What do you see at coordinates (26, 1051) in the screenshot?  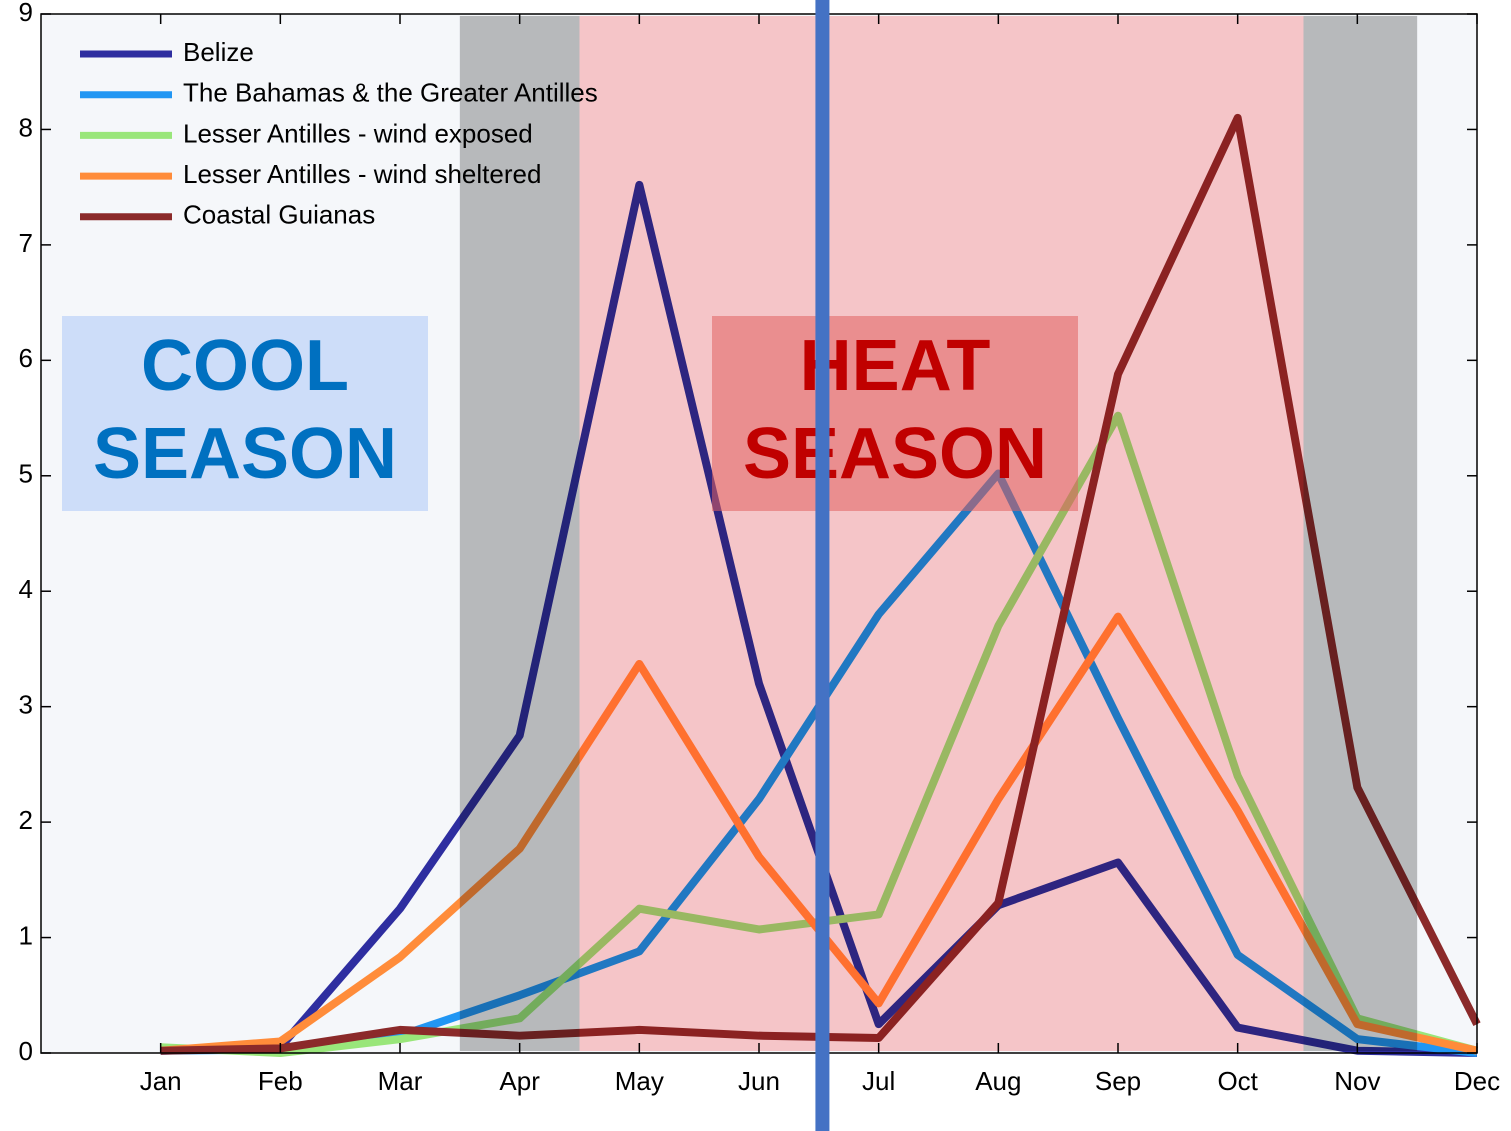 I see `y-tick-label: 0` at bounding box center [26, 1051].